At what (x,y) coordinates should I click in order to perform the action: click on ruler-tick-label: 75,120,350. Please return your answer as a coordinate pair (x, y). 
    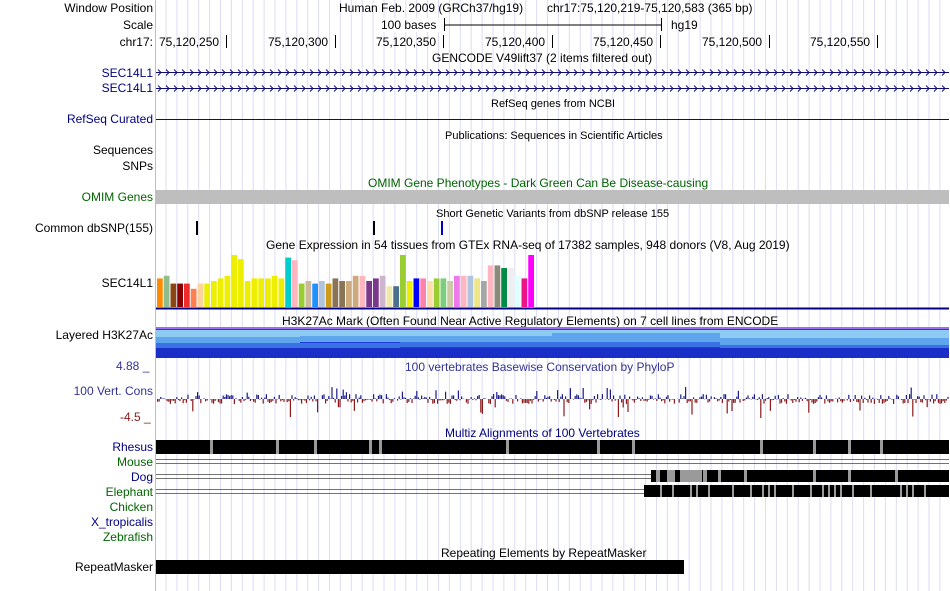
    Looking at the image, I should click on (406, 42).